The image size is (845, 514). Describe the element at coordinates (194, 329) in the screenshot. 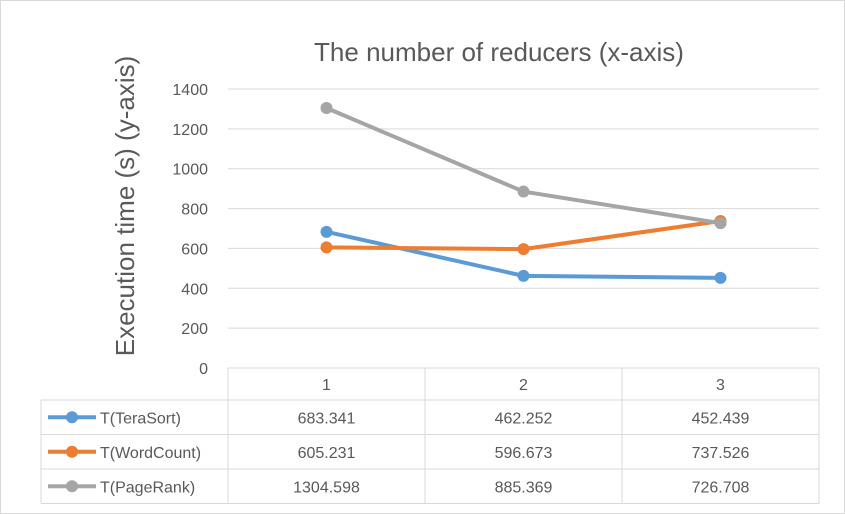

I see `y-tick-label: 200` at that location.